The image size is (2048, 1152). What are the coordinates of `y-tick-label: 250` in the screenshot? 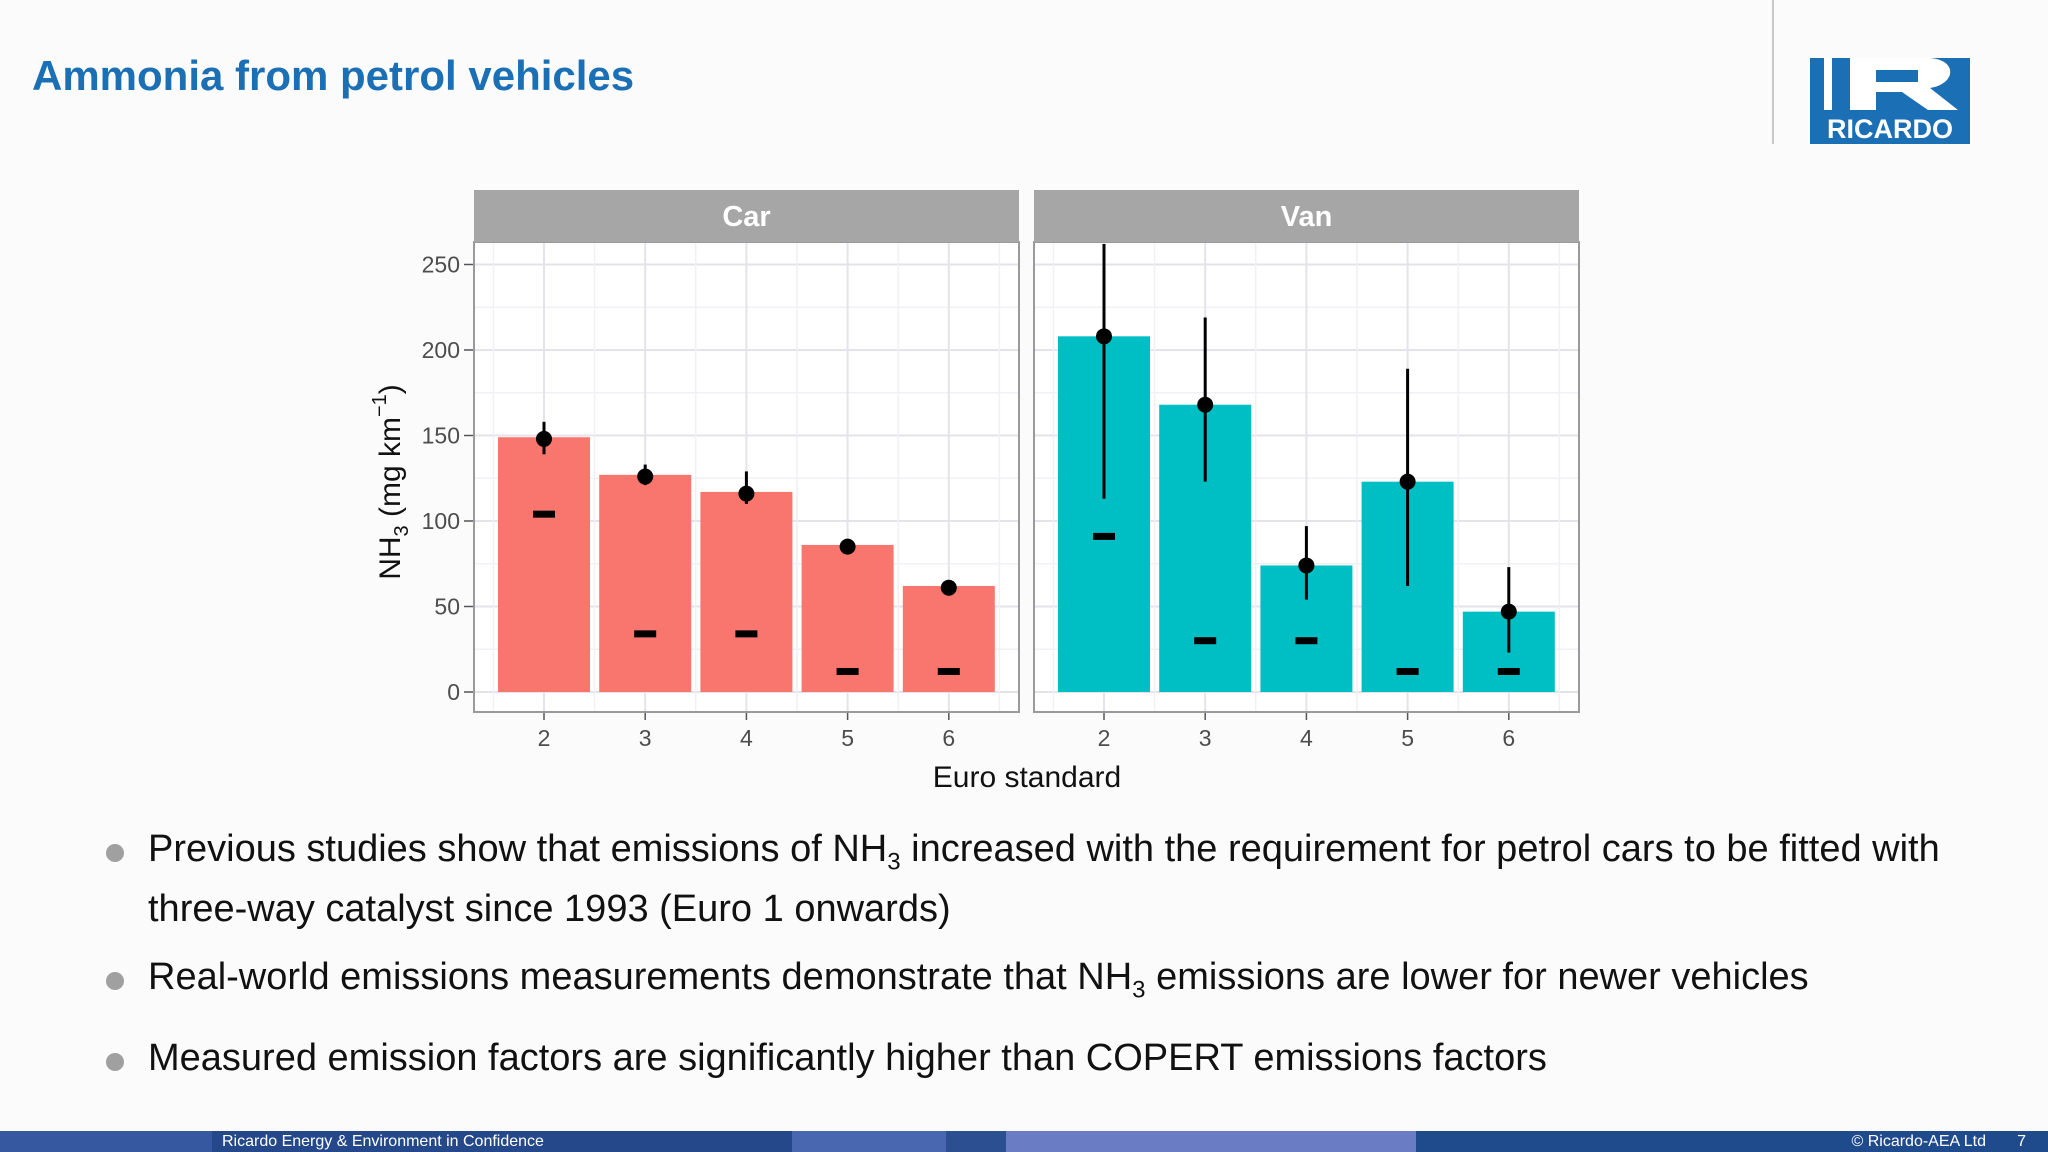 It's located at (441, 265).